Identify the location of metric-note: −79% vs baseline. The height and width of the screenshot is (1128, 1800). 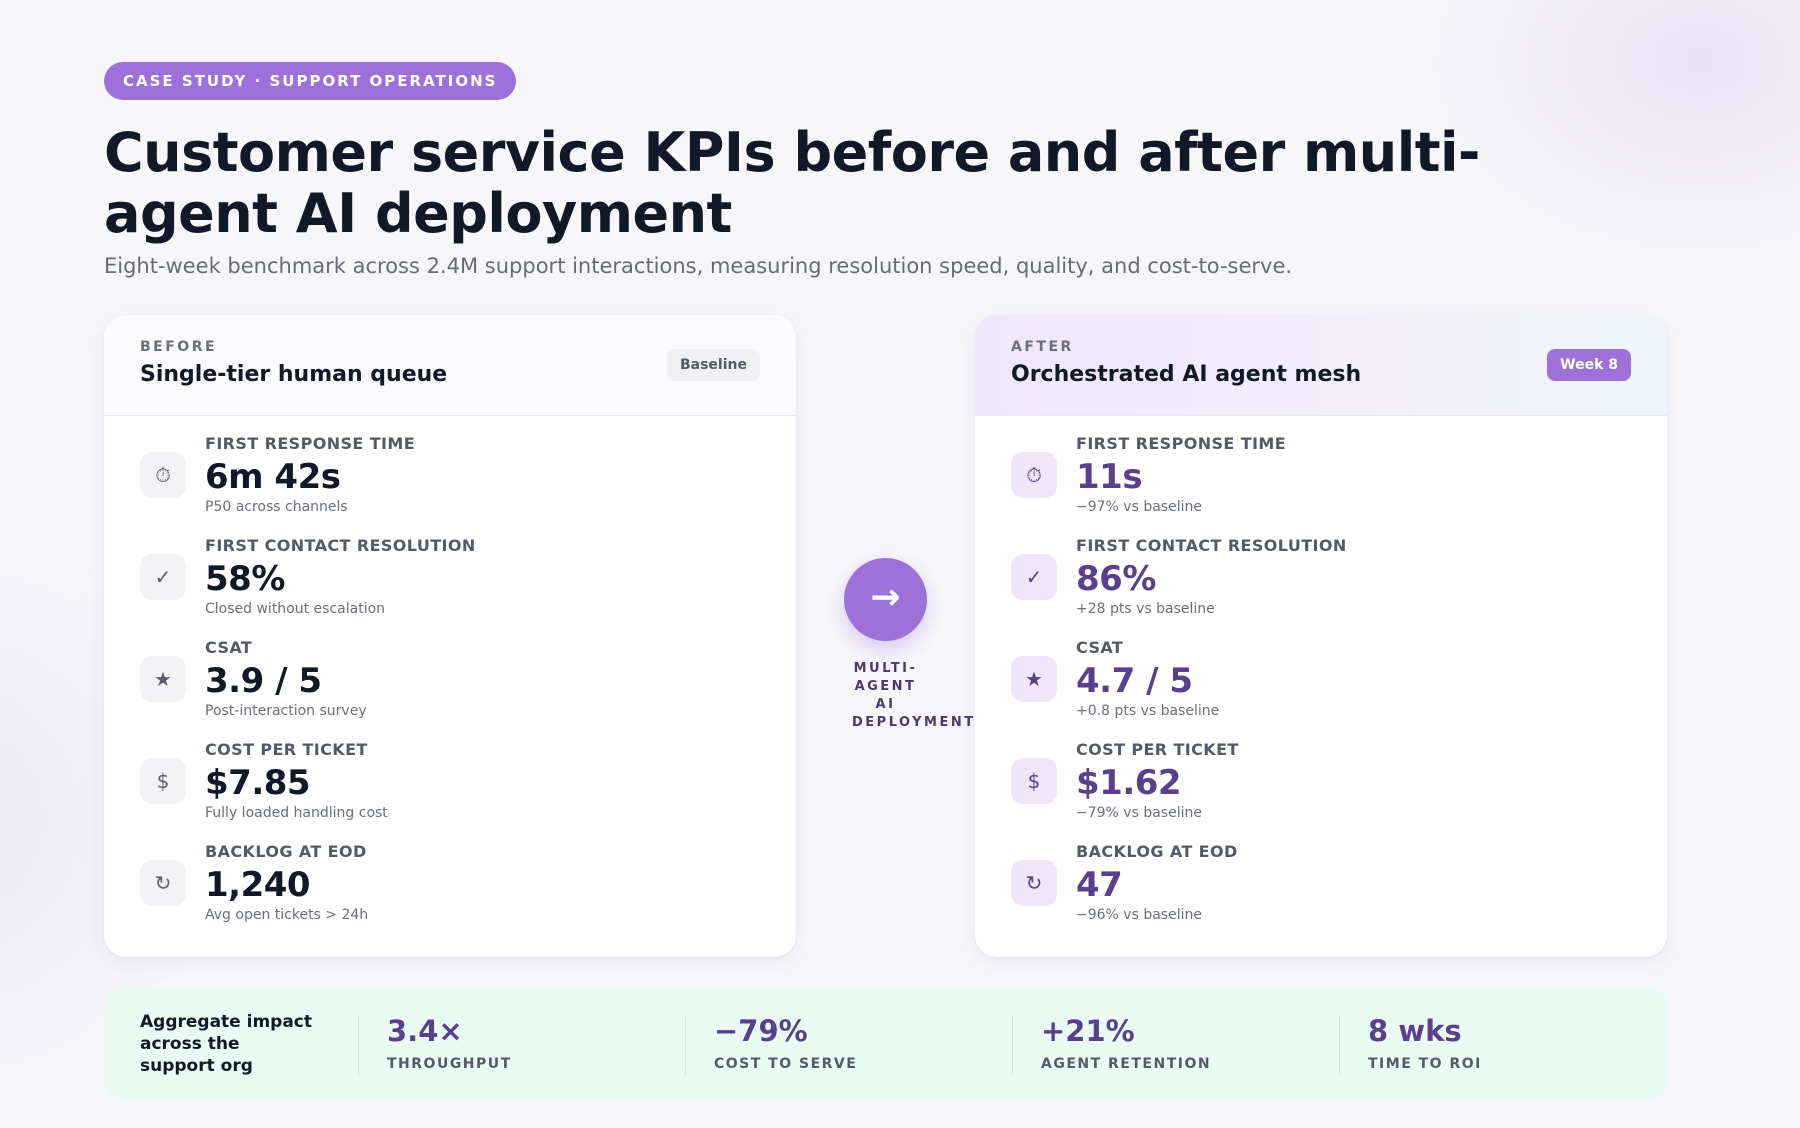
(1139, 813).